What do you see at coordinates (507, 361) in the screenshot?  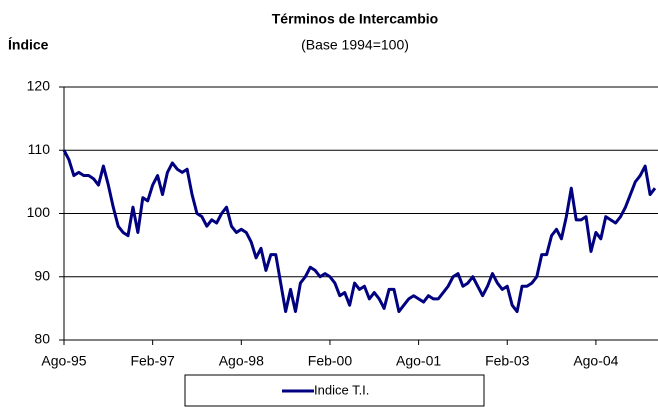 I see `x-tick-label: Feb-03` at bounding box center [507, 361].